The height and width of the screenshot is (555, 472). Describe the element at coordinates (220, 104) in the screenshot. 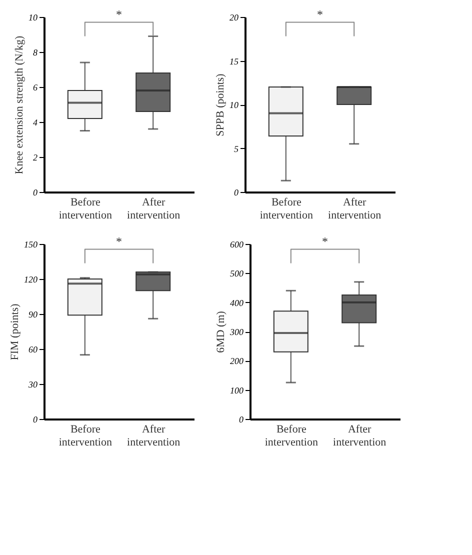

I see `y-axis-title: SPPB (points)` at that location.